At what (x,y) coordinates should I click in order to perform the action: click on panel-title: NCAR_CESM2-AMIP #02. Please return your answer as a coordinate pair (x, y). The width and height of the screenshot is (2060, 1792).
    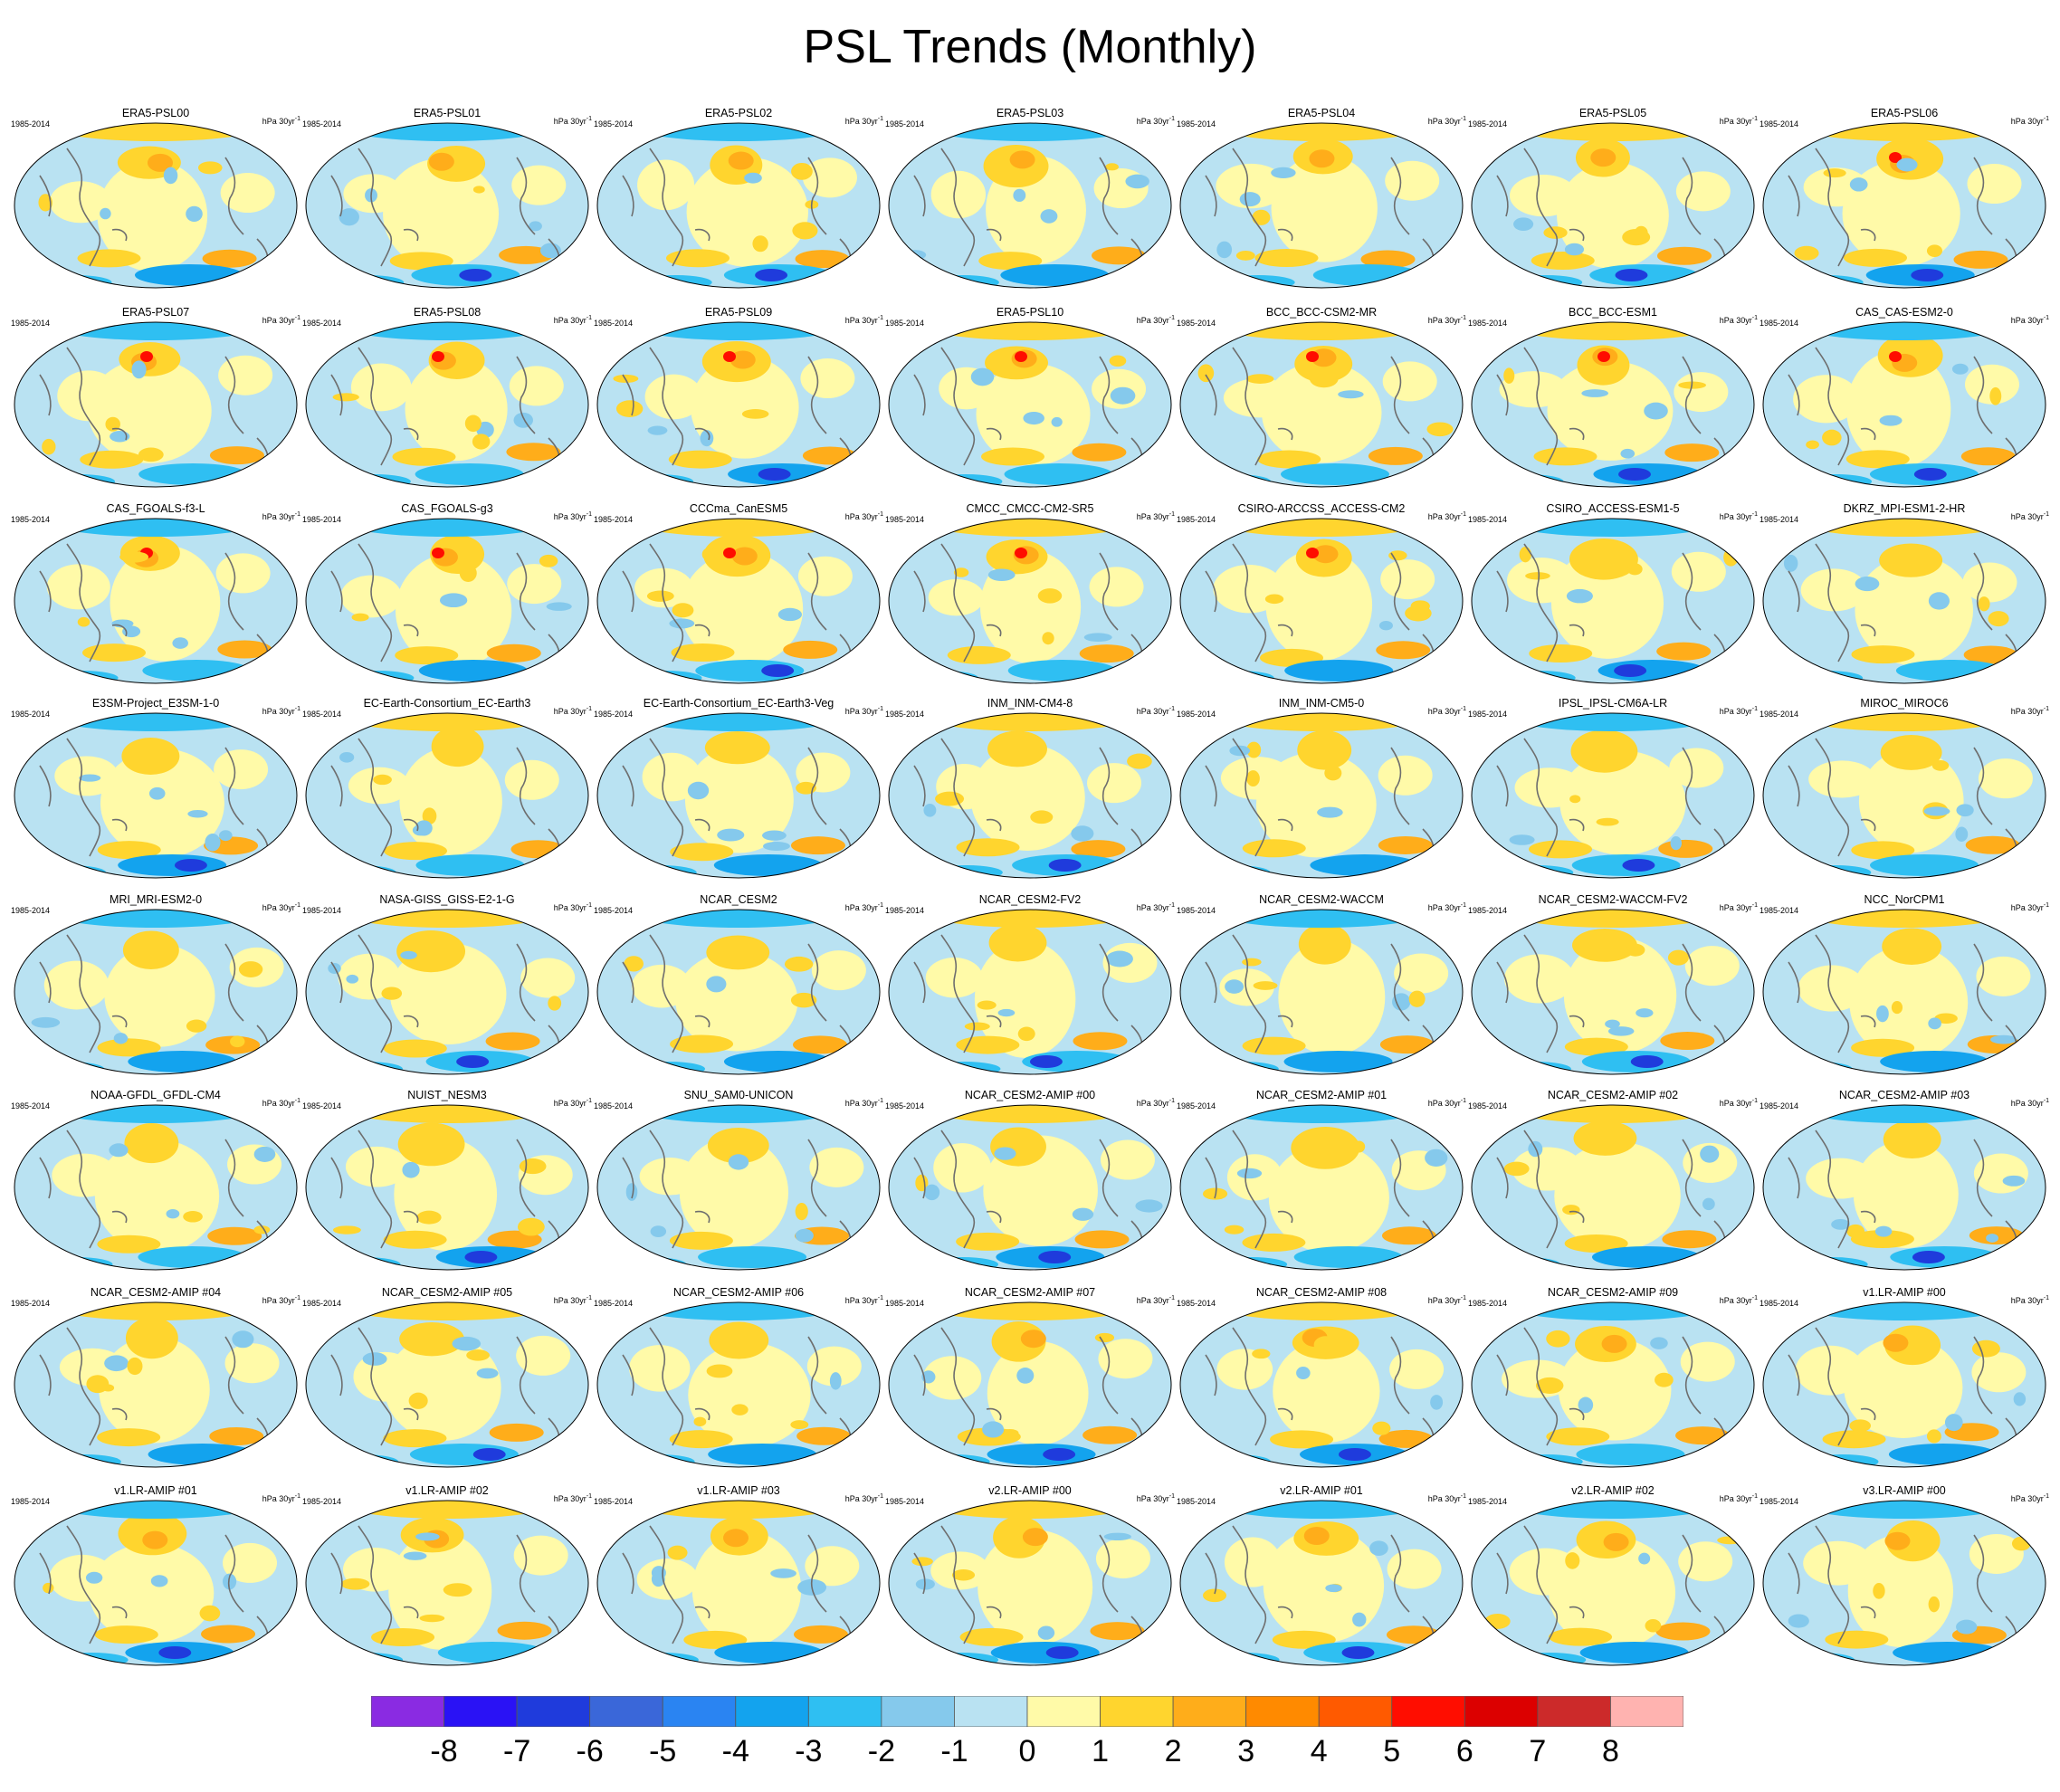
    Looking at the image, I should click on (1613, 1095).